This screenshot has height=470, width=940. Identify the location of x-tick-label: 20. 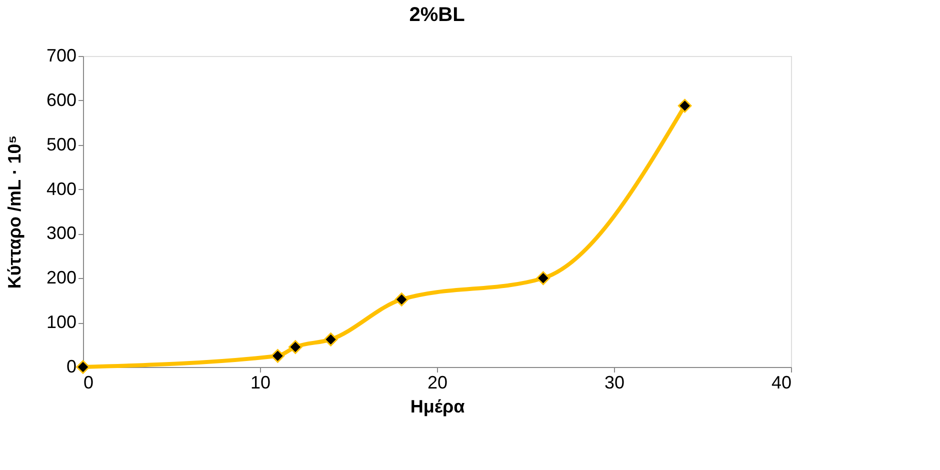
(437, 382).